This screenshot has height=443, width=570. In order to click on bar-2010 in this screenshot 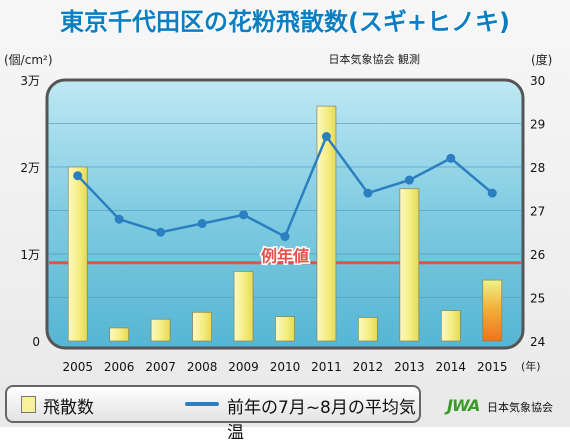, I will do `click(285, 329)`.